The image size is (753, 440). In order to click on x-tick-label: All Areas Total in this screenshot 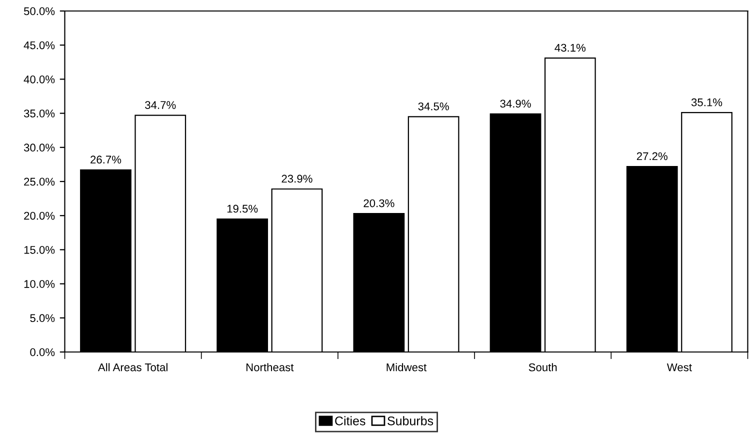, I will do `click(133, 367)`.